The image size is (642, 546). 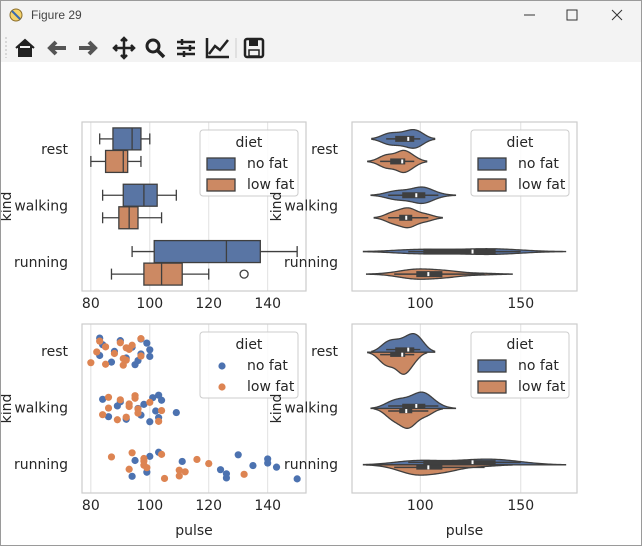 I want to click on toolbar, so click(x=321, y=47).